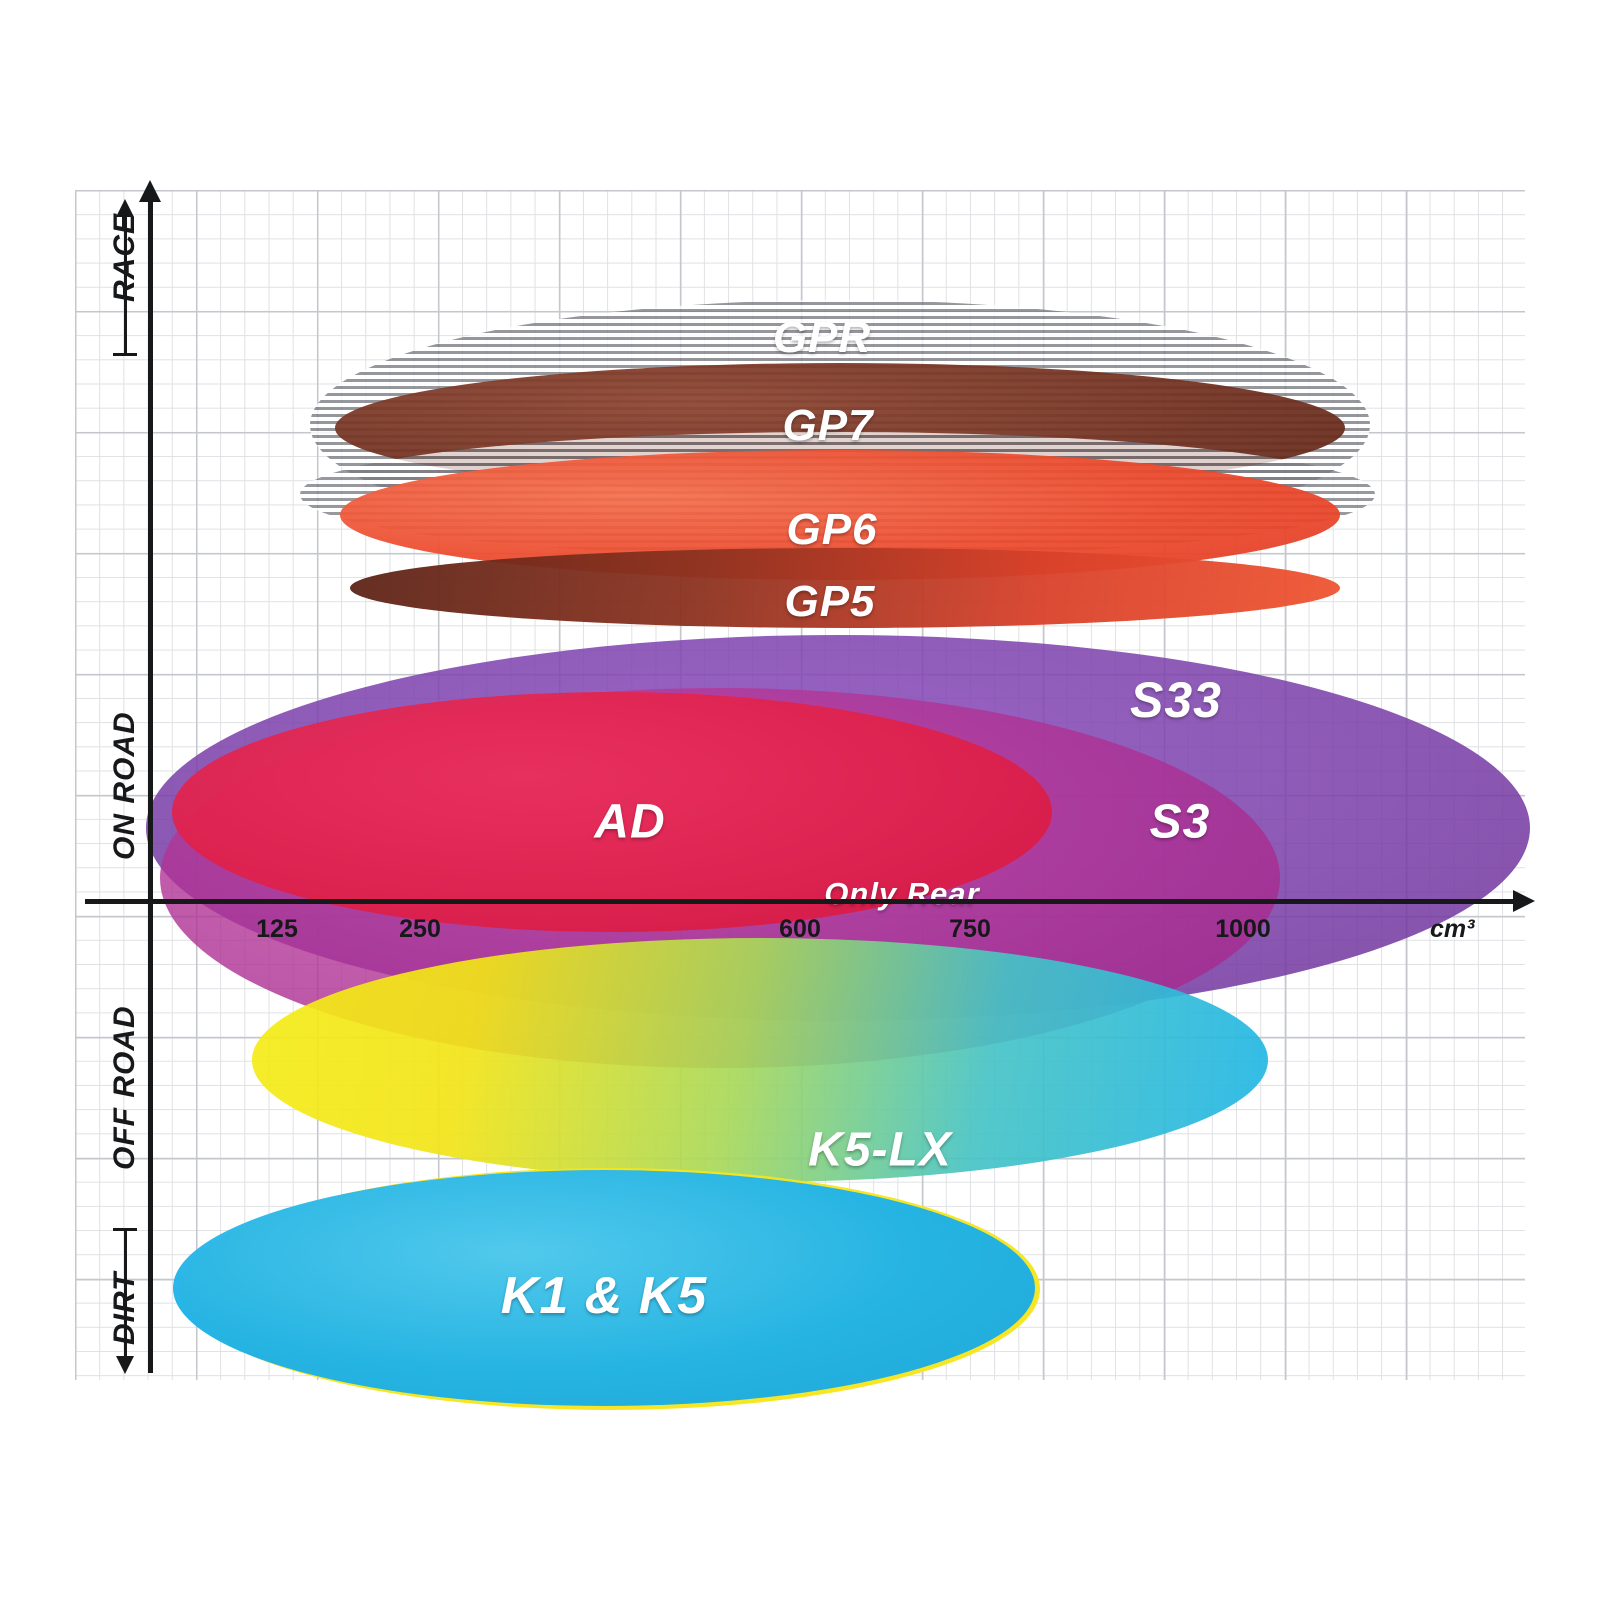 Image resolution: width=1600 pixels, height=1600 pixels. Describe the element at coordinates (604, 1296) in the screenshot. I see `region-label-k1-k5: K1 & K5` at that location.